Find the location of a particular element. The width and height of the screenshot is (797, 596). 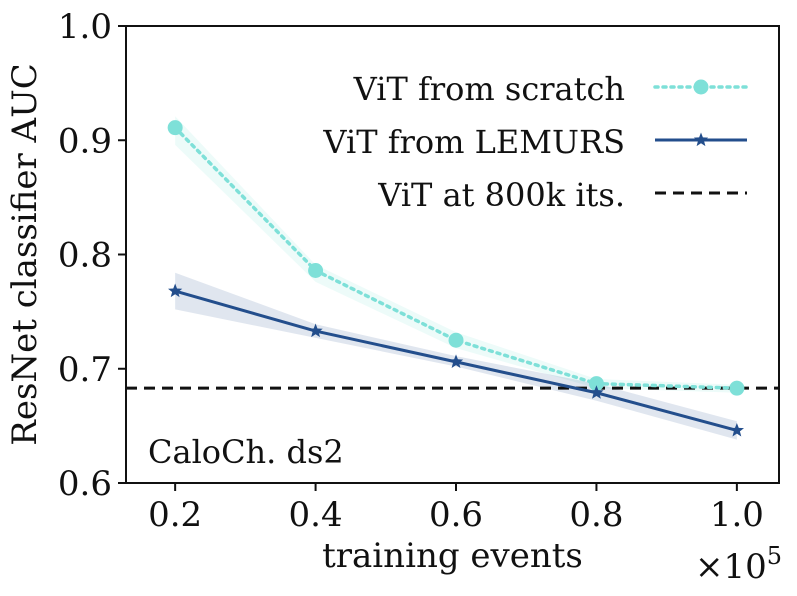

x-axis-ticks: 0.2 0.4 0.6 0.8 1.0 is located at coordinates (456, 509).